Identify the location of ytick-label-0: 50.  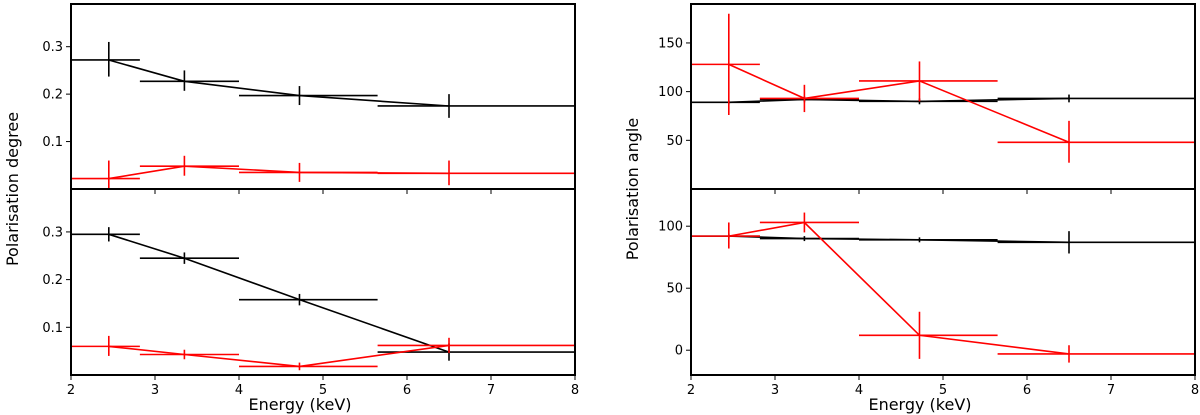
(674, 141).